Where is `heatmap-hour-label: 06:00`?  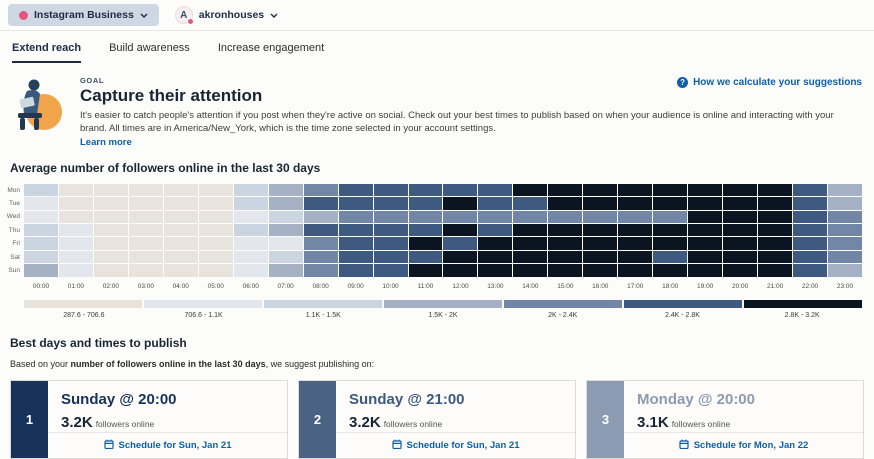 heatmap-hour-label: 06:00 is located at coordinates (250, 286).